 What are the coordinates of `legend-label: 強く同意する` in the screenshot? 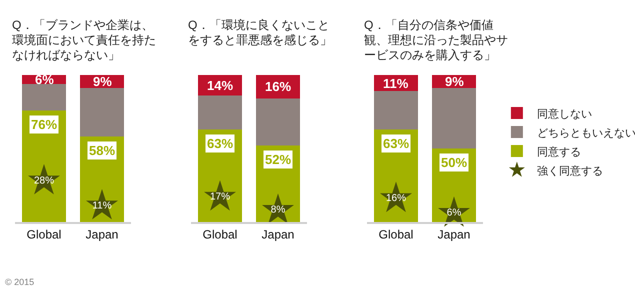 It's located at (569, 171).